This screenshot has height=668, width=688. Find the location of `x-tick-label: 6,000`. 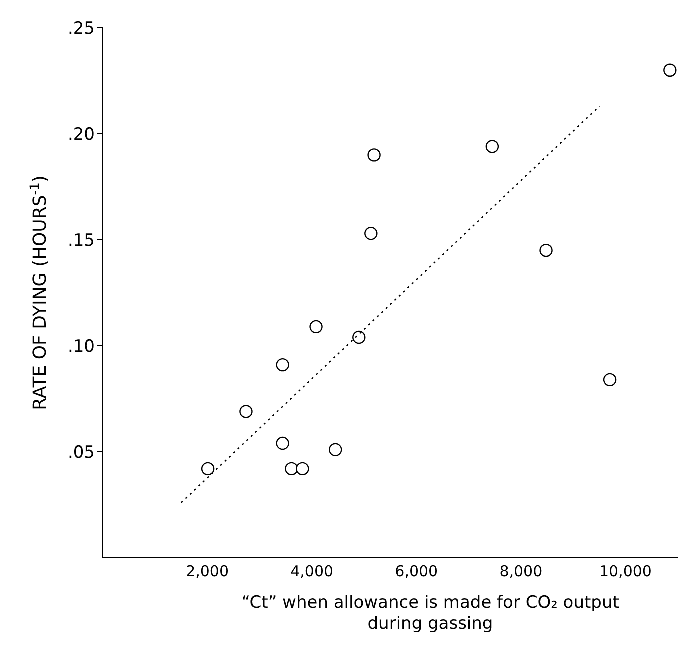

x-tick-label: 6,000 is located at coordinates (416, 571).